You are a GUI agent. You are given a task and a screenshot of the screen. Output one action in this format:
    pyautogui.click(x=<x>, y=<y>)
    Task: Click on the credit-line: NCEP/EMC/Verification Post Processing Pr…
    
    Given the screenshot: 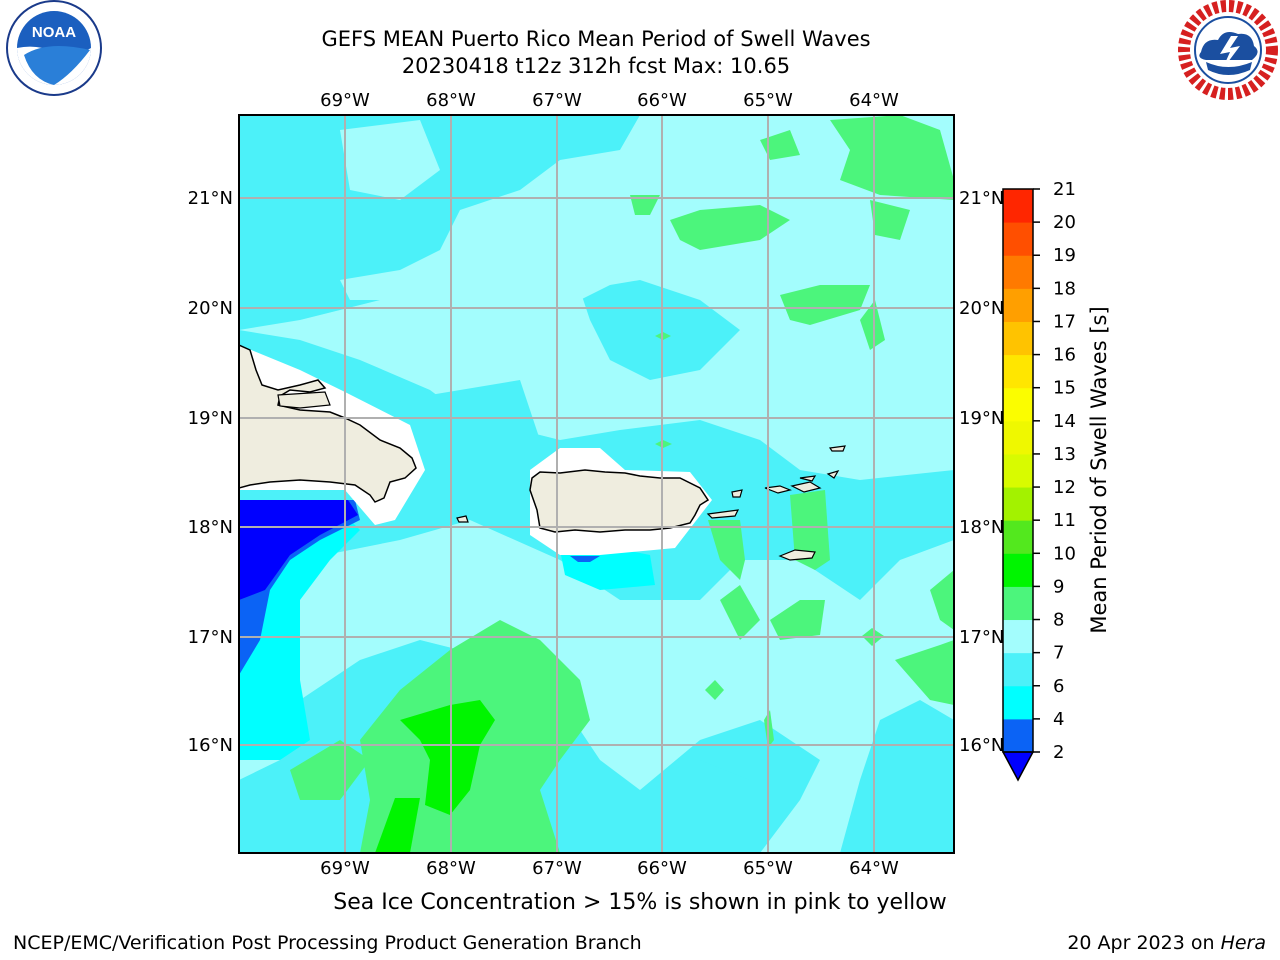 What is the action you would take?
    pyautogui.click(x=327, y=943)
    